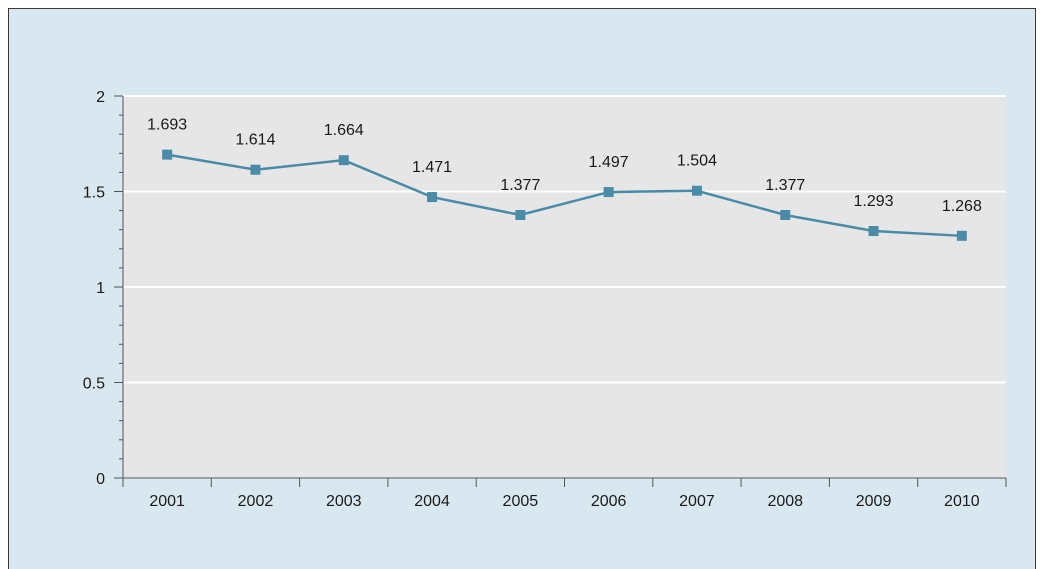  Describe the element at coordinates (962, 206) in the screenshot. I see `data-label-2010: 1.268` at that location.